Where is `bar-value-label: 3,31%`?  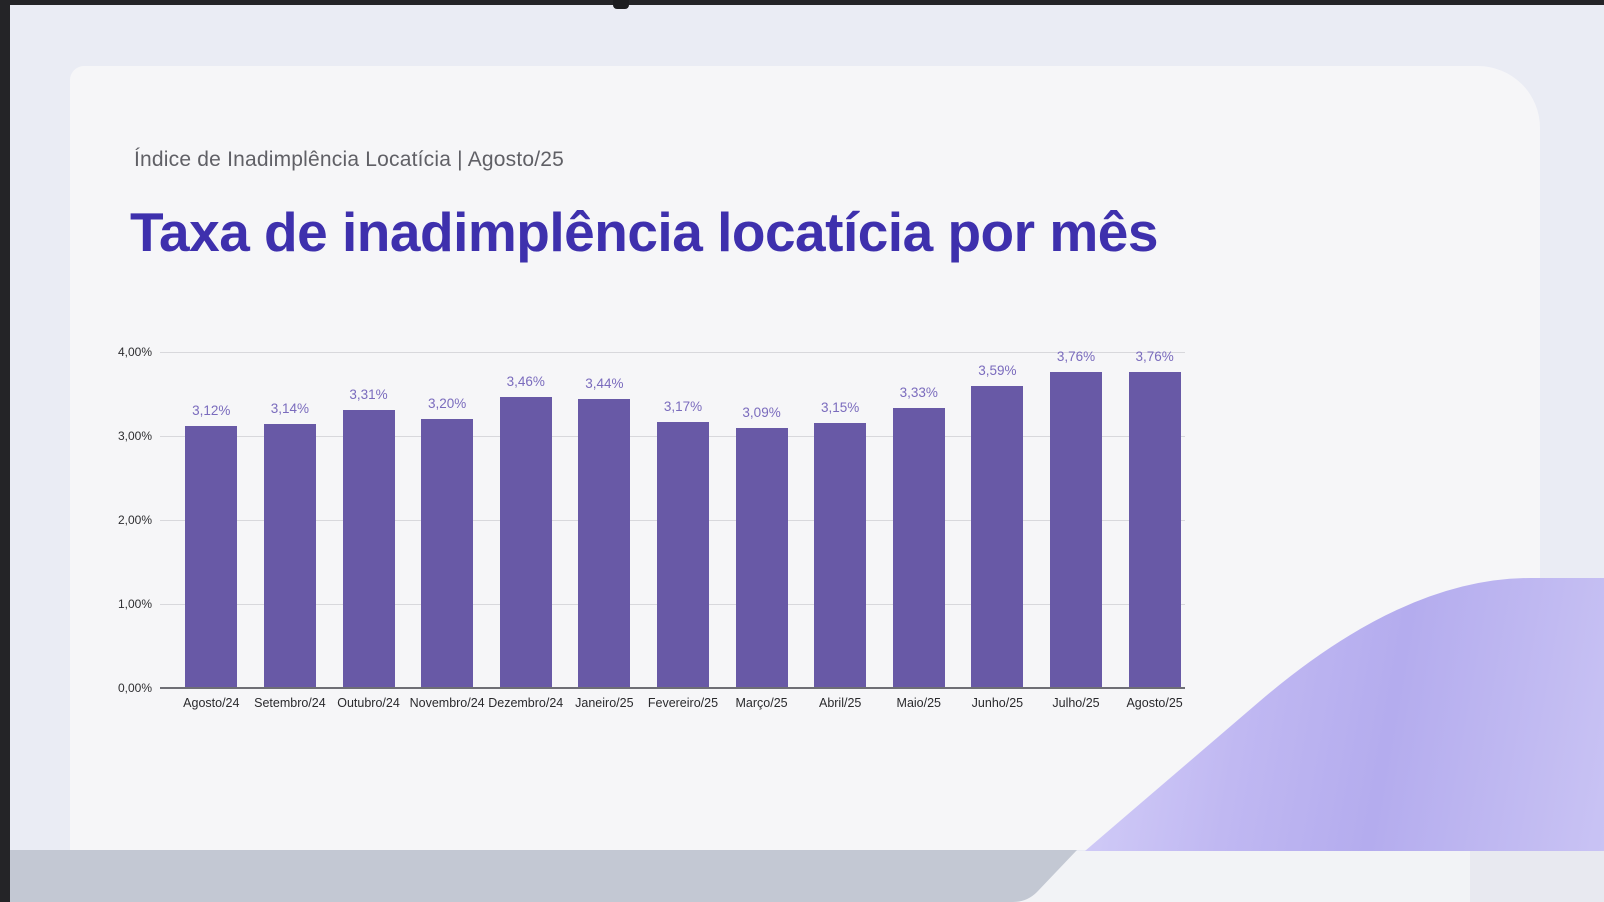 bar-value-label: 3,31% is located at coordinates (368, 394).